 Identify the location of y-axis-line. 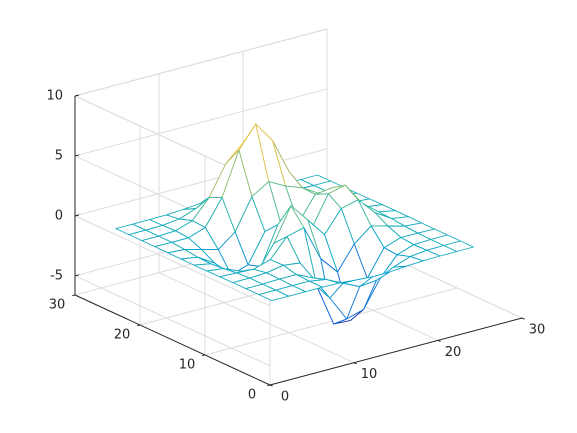
(172, 340).